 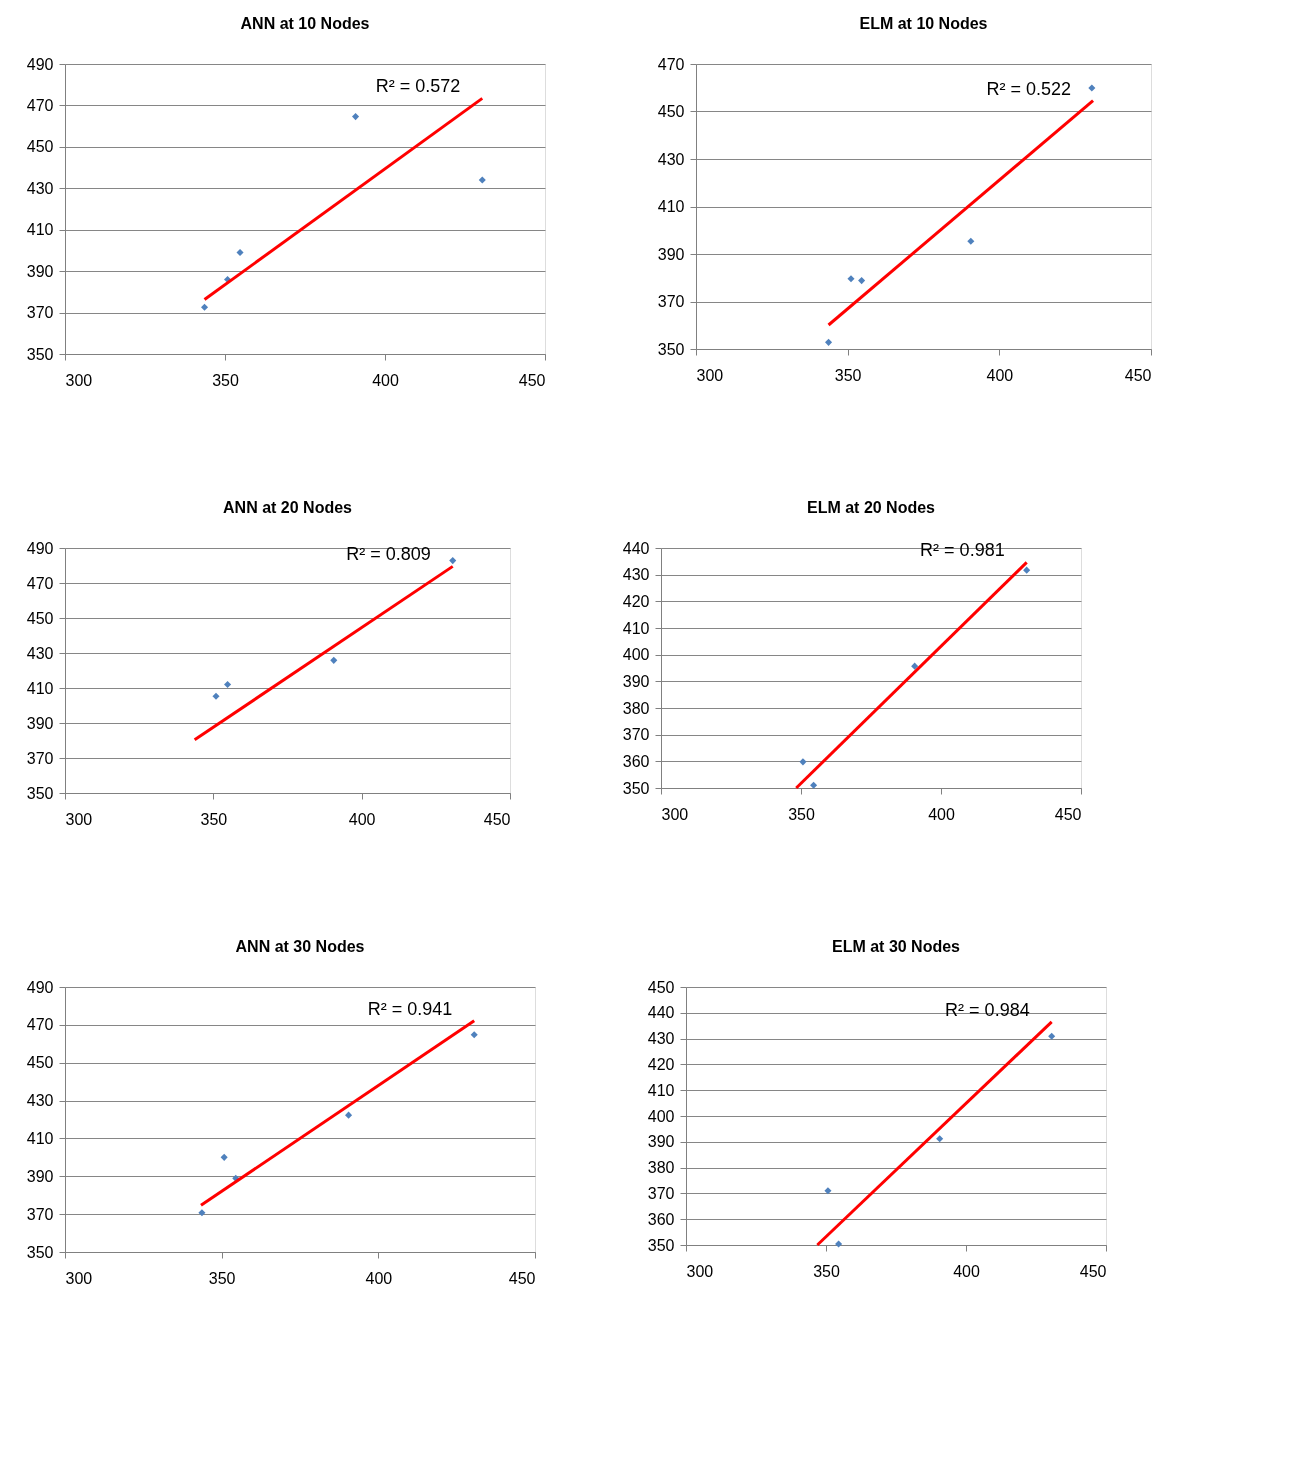 What do you see at coordinates (288, 507) in the screenshot?
I see `chart-title: ANN at 20 Nodes` at bounding box center [288, 507].